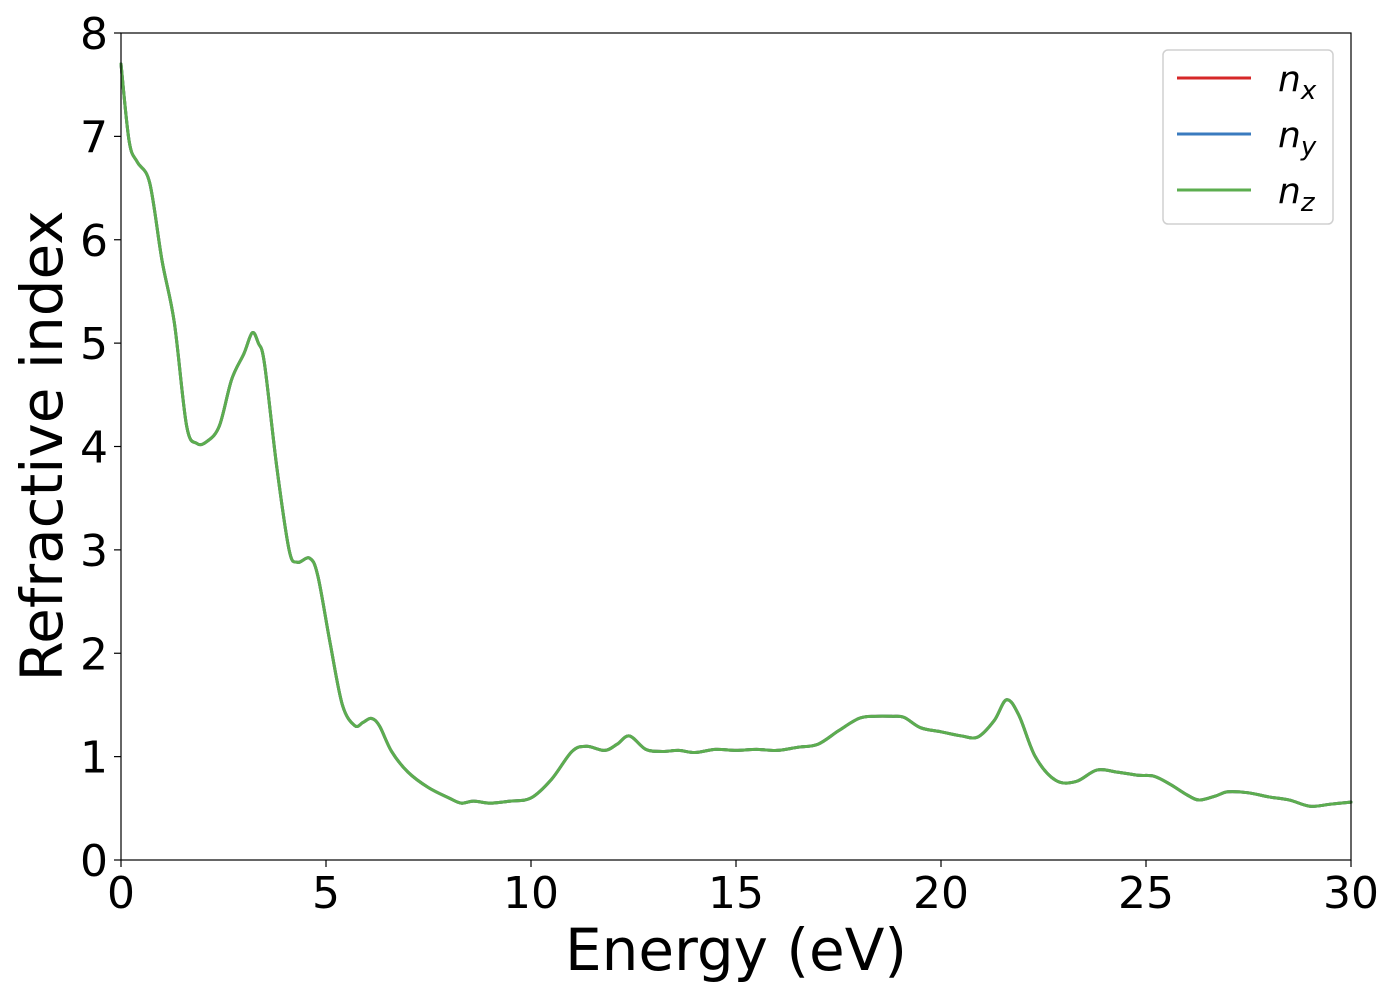 This screenshot has height=1000, width=1400. Describe the element at coordinates (1351, 893) in the screenshot. I see `x-tick-label: 30` at that location.